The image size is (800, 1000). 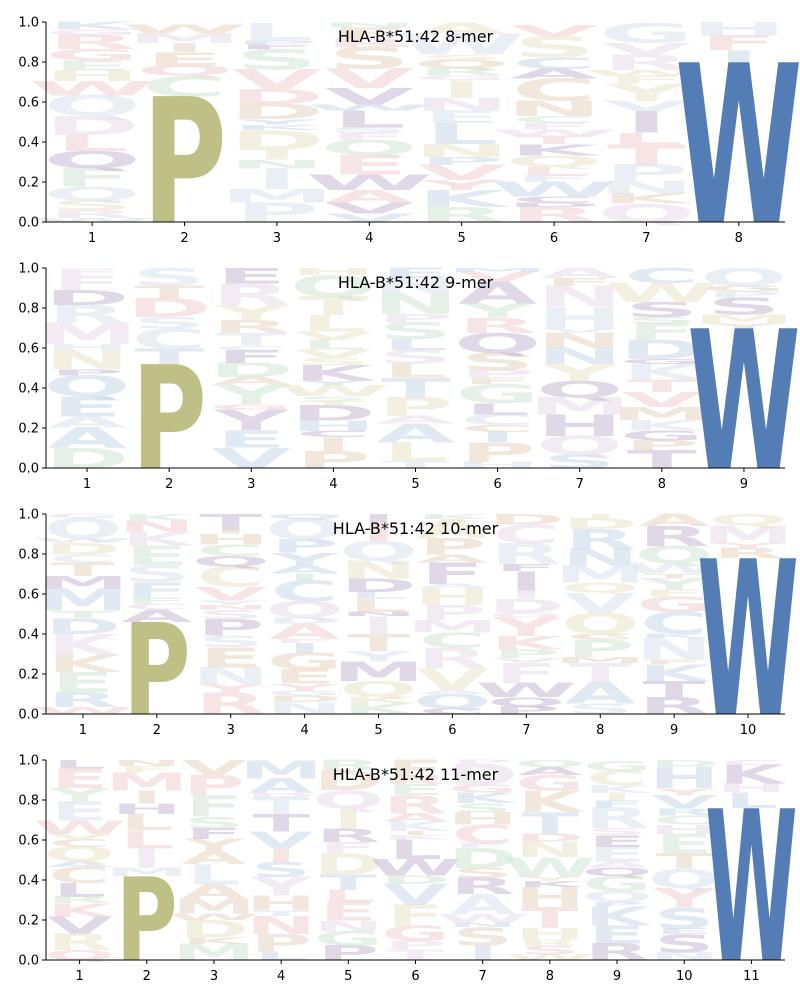 What do you see at coordinates (748, 730) in the screenshot?
I see `x-tick-label: 10` at bounding box center [748, 730].